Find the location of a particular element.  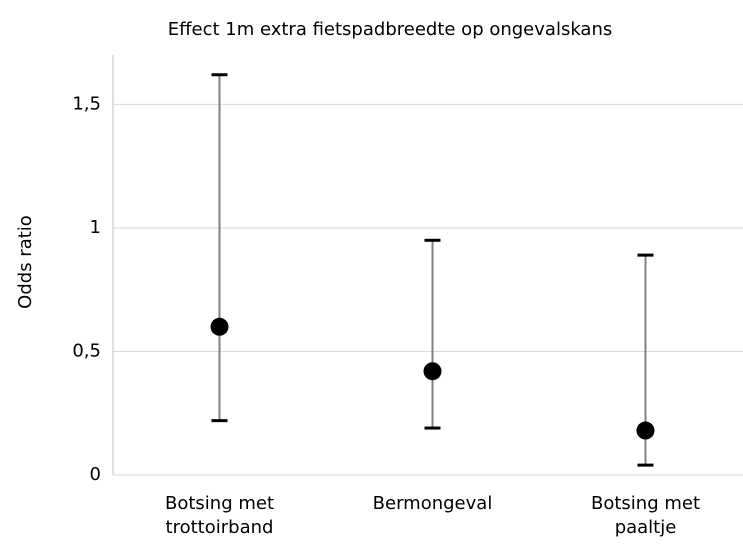

y-tick-label: 1,5 is located at coordinates (86, 103).